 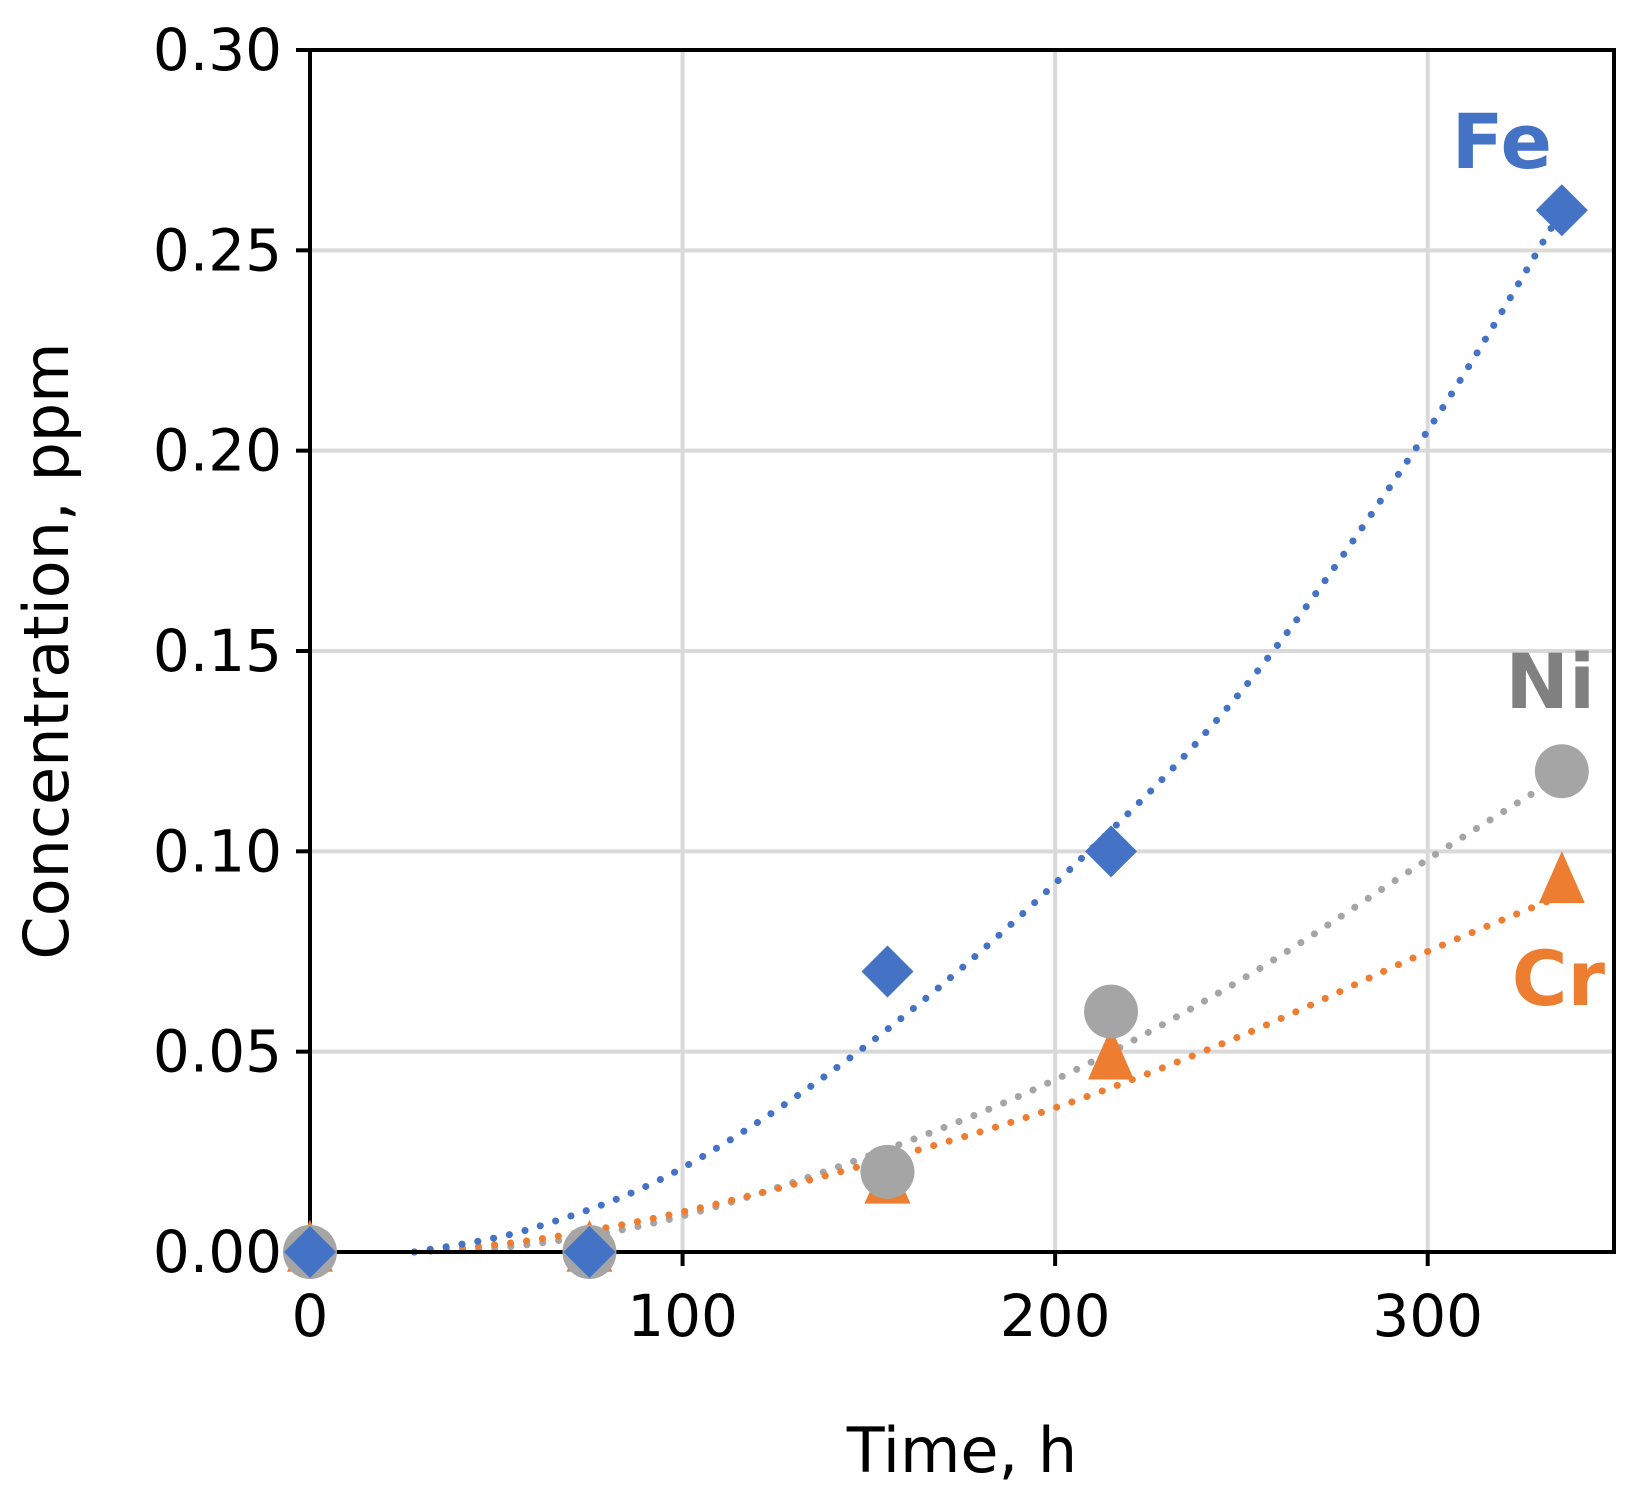 I want to click on y-tick-labels: 0.00 0.05 0.10 0.15 0.20 0.25 0.30, so click(x=231, y=651).